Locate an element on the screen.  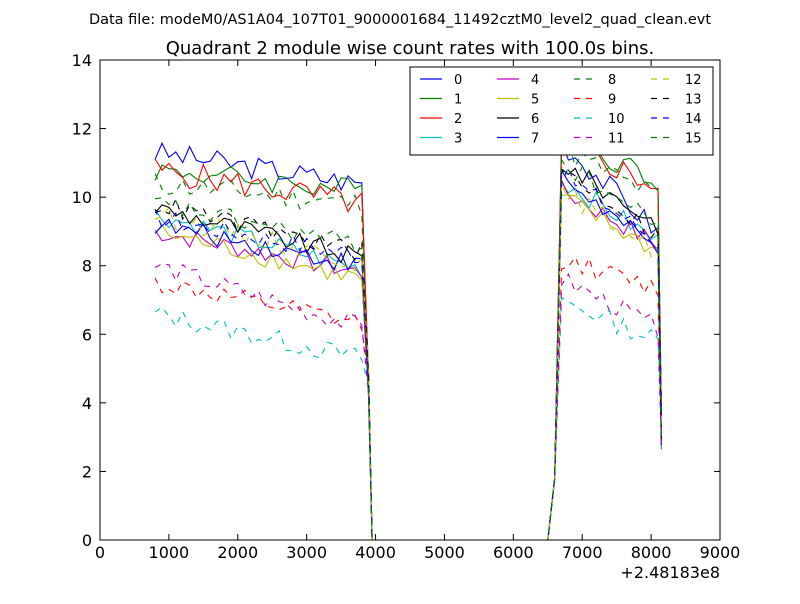
x-tick-label: 5000 is located at coordinates (444, 552).